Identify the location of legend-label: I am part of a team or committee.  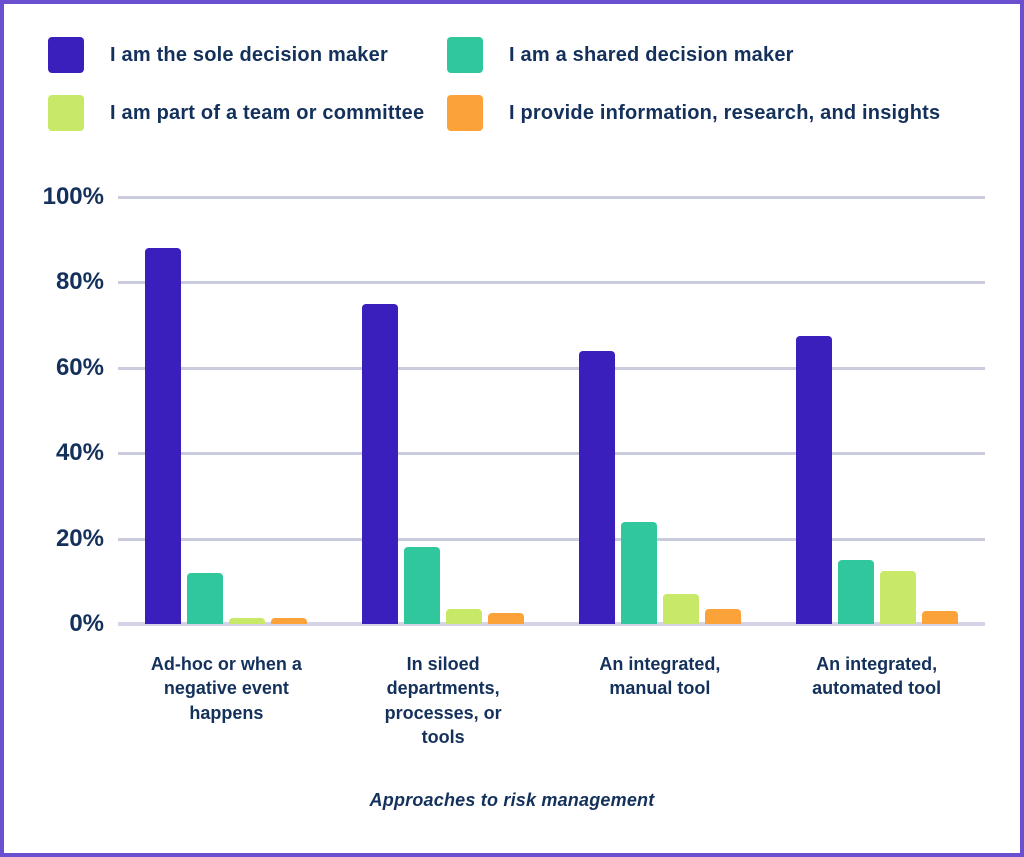
(267, 112).